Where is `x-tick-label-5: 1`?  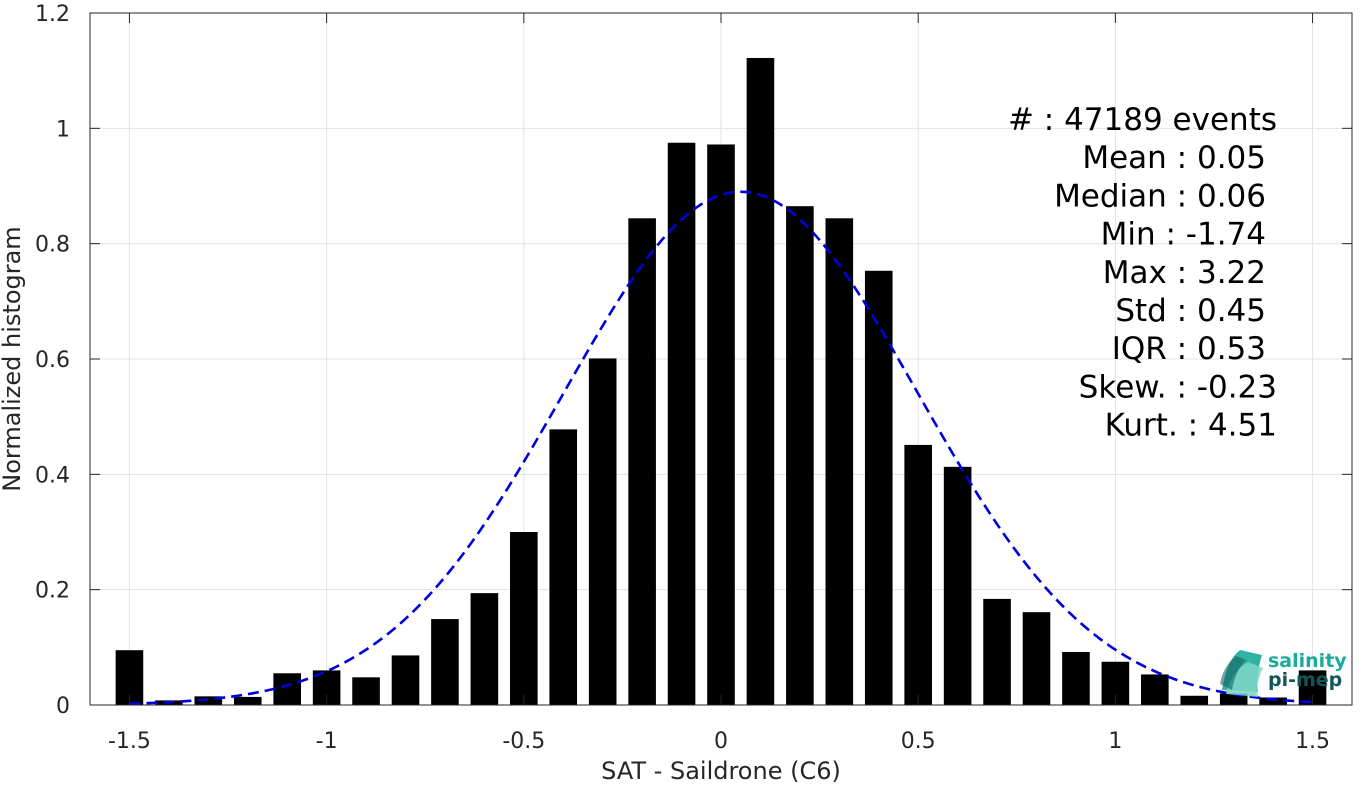
x-tick-label-5: 1 is located at coordinates (1115, 741).